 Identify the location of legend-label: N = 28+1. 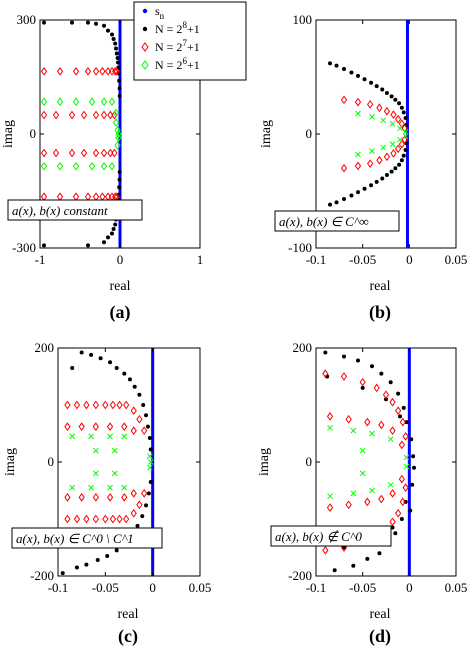
(177, 28).